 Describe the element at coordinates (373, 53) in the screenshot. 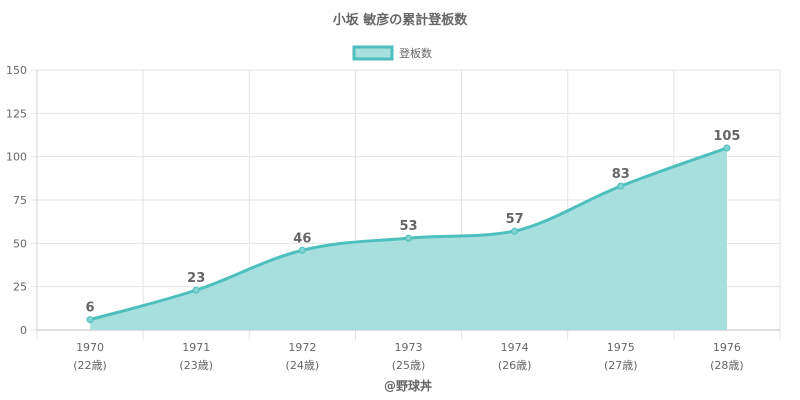

I see `legend-swatch` at that location.